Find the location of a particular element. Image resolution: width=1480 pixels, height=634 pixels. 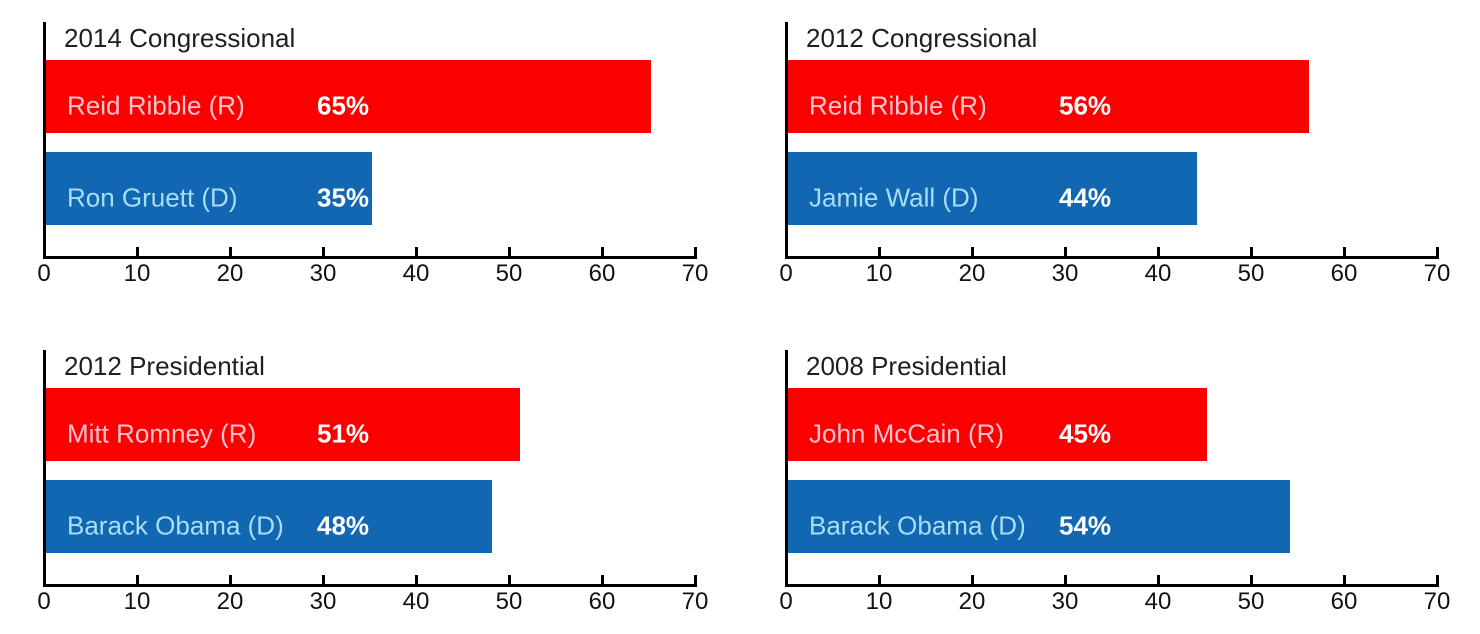

bar-republican: John McCain (R) 45% is located at coordinates (997, 424).